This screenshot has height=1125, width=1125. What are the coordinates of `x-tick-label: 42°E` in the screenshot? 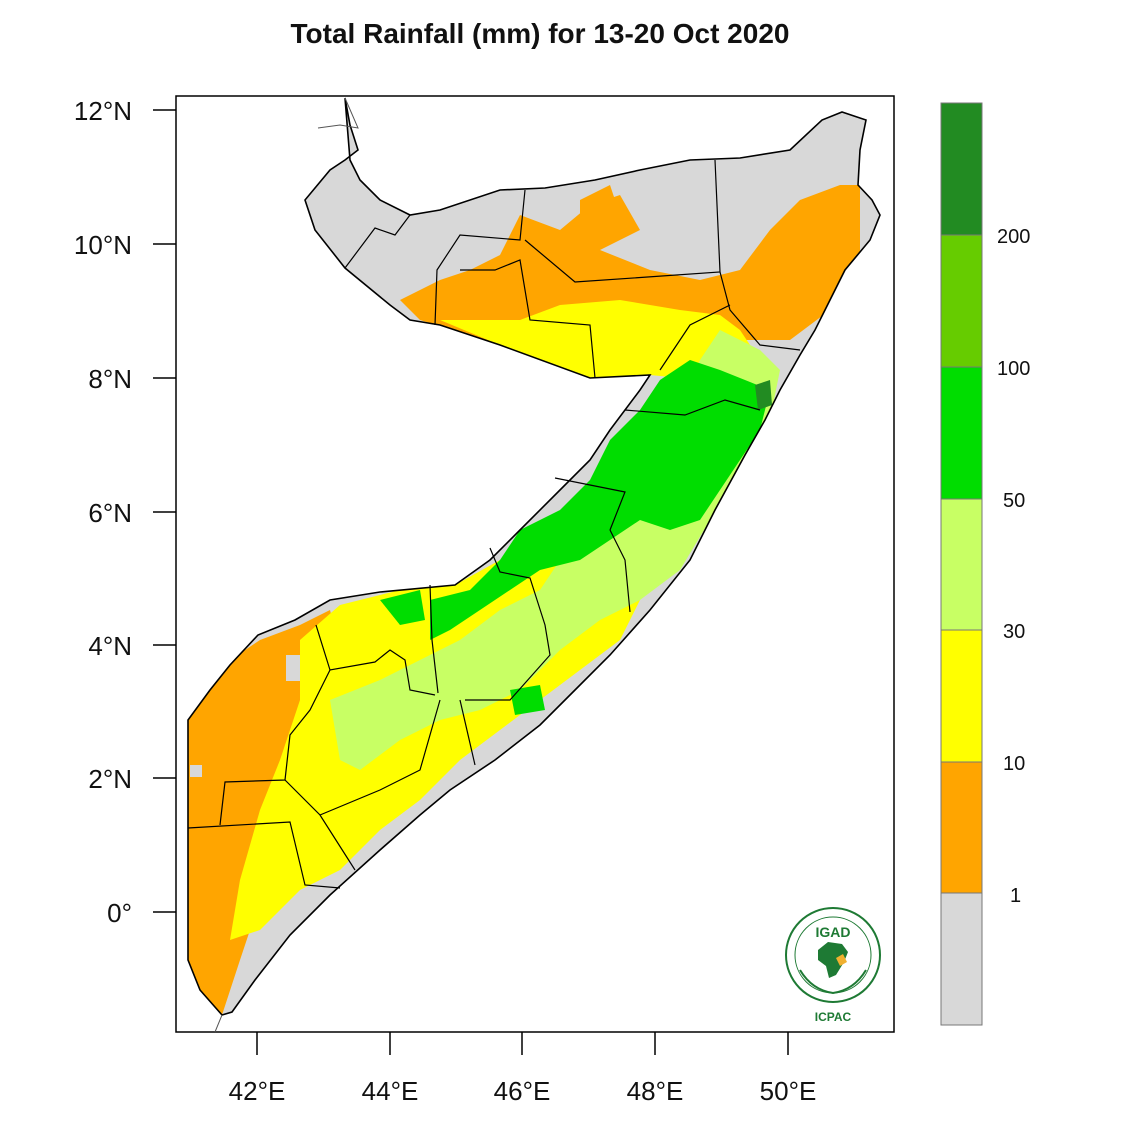 It's located at (257, 1091).